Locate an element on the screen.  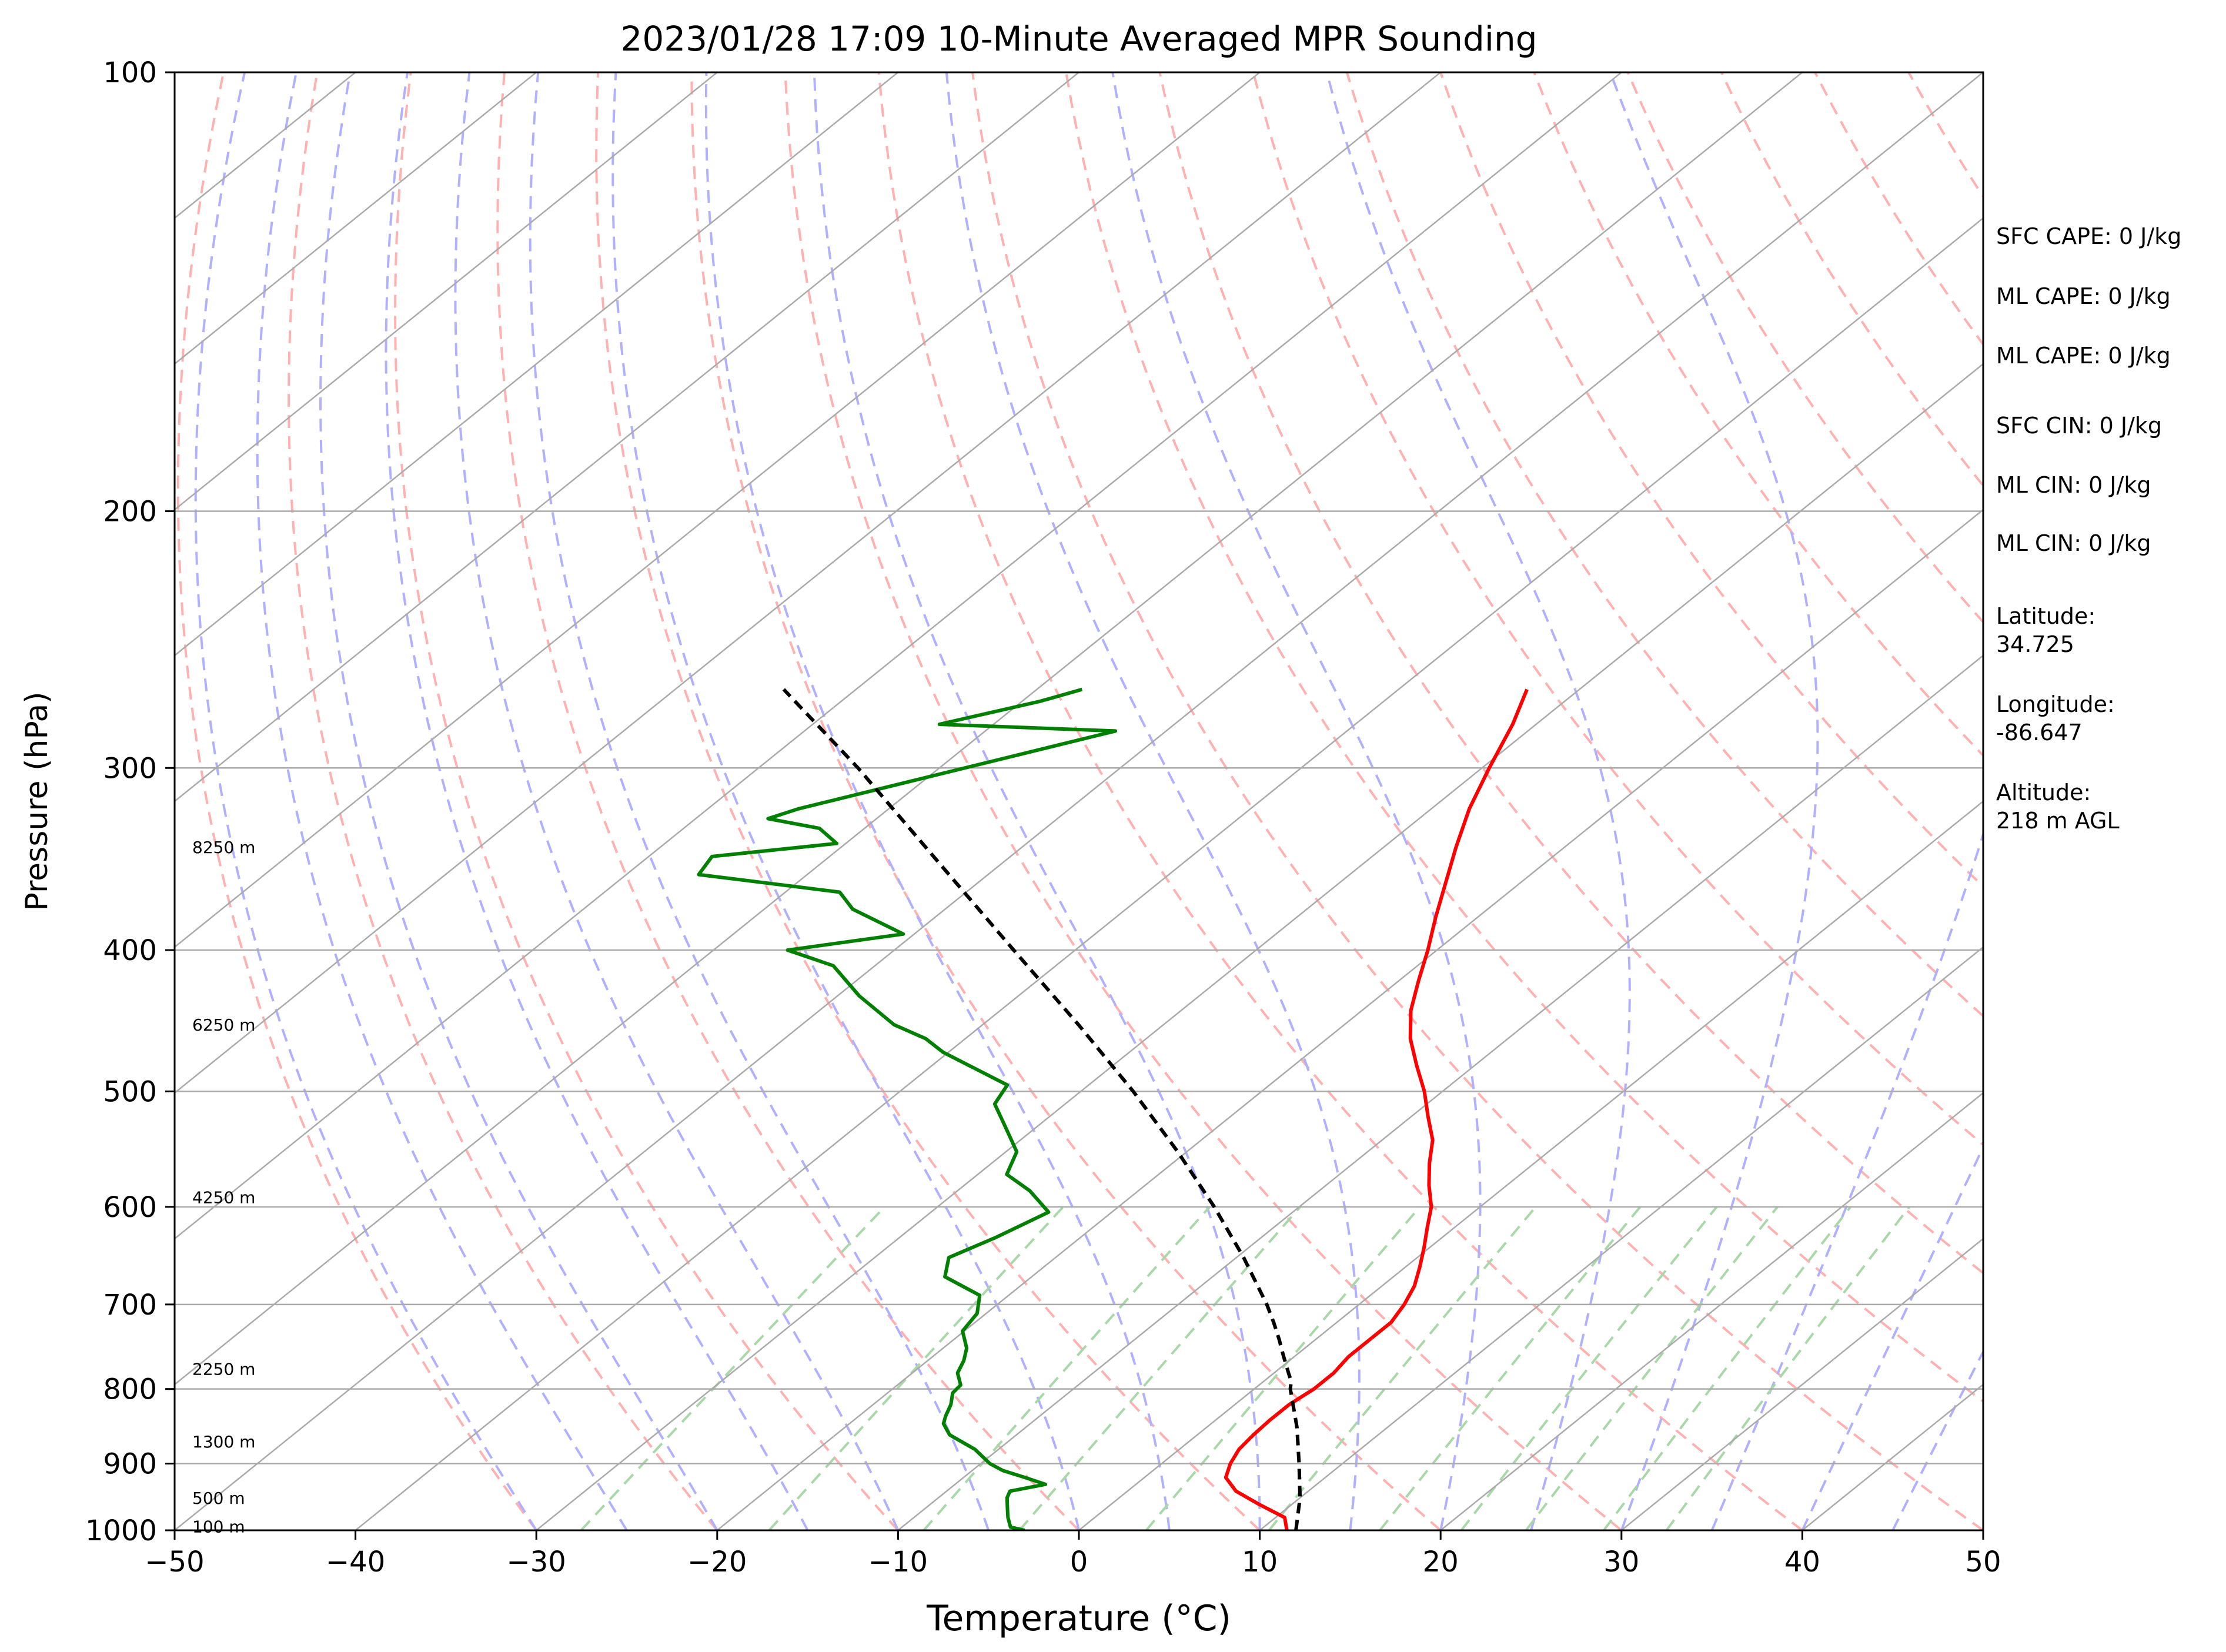
parcel-profile-line is located at coordinates (1042, 1109).